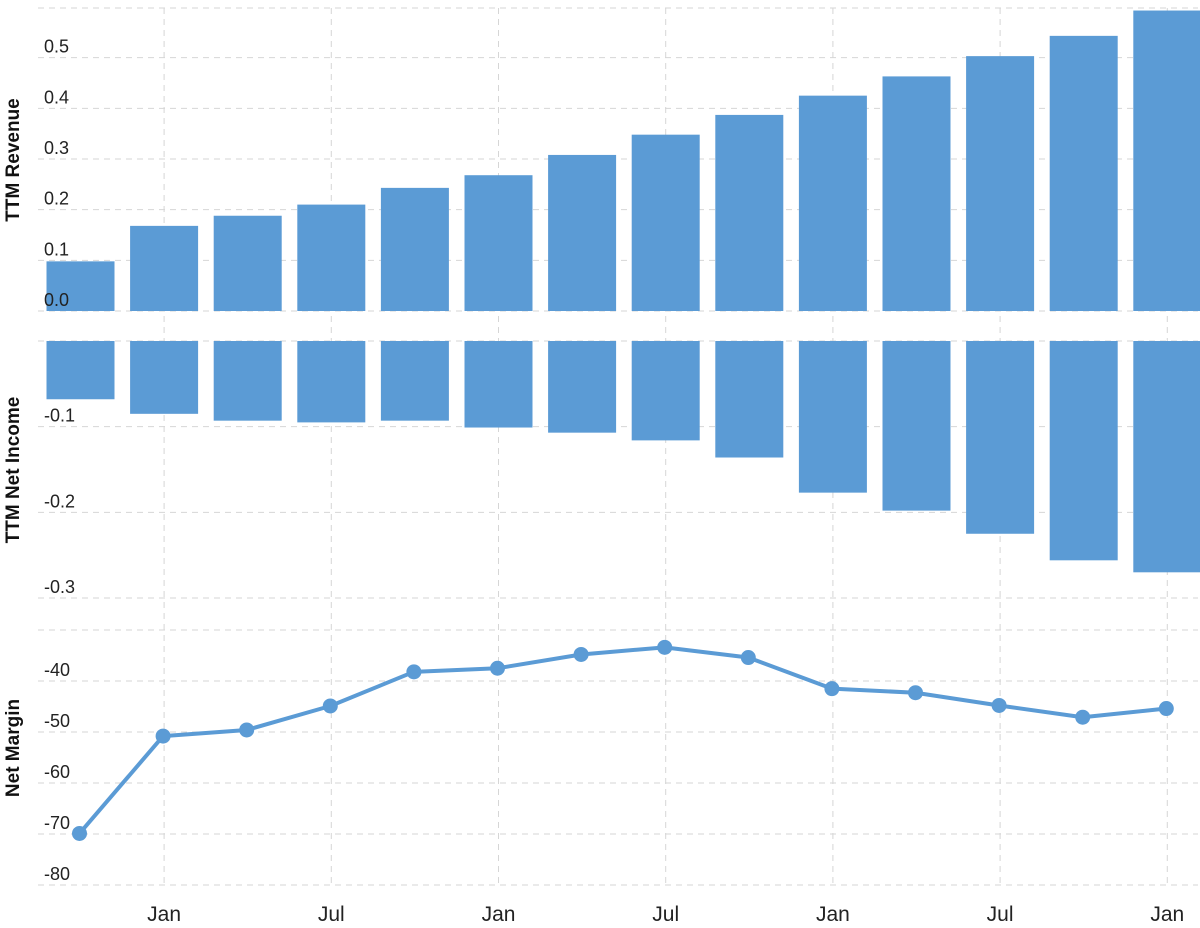  Describe the element at coordinates (56, 199) in the screenshot. I see `revenue-tick-label: 0.2` at that location.